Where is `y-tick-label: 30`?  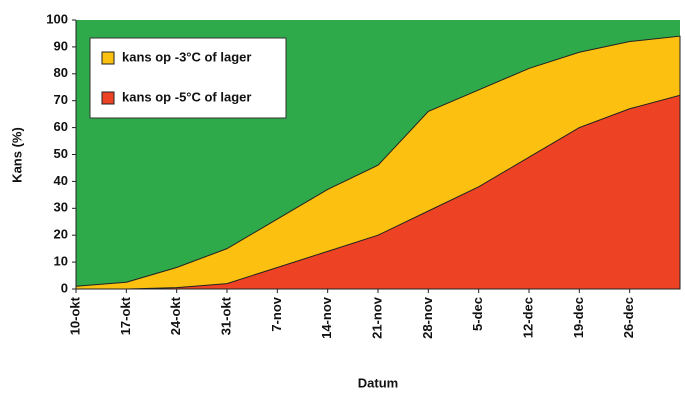 y-tick-label: 30 is located at coordinates (61, 207).